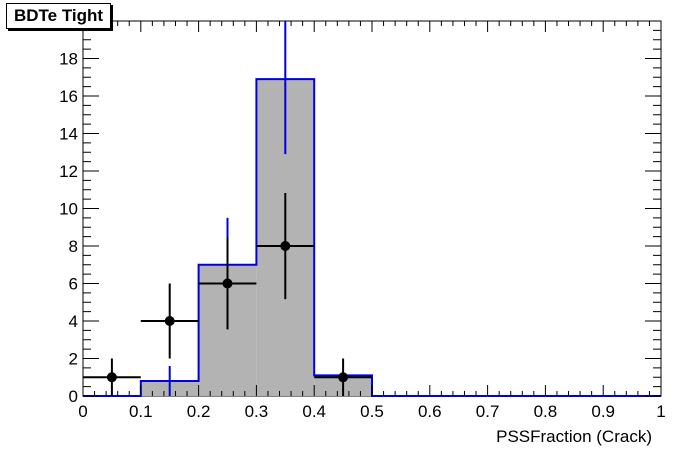  I want to click on x-tick-label: 0.1, so click(141, 411).